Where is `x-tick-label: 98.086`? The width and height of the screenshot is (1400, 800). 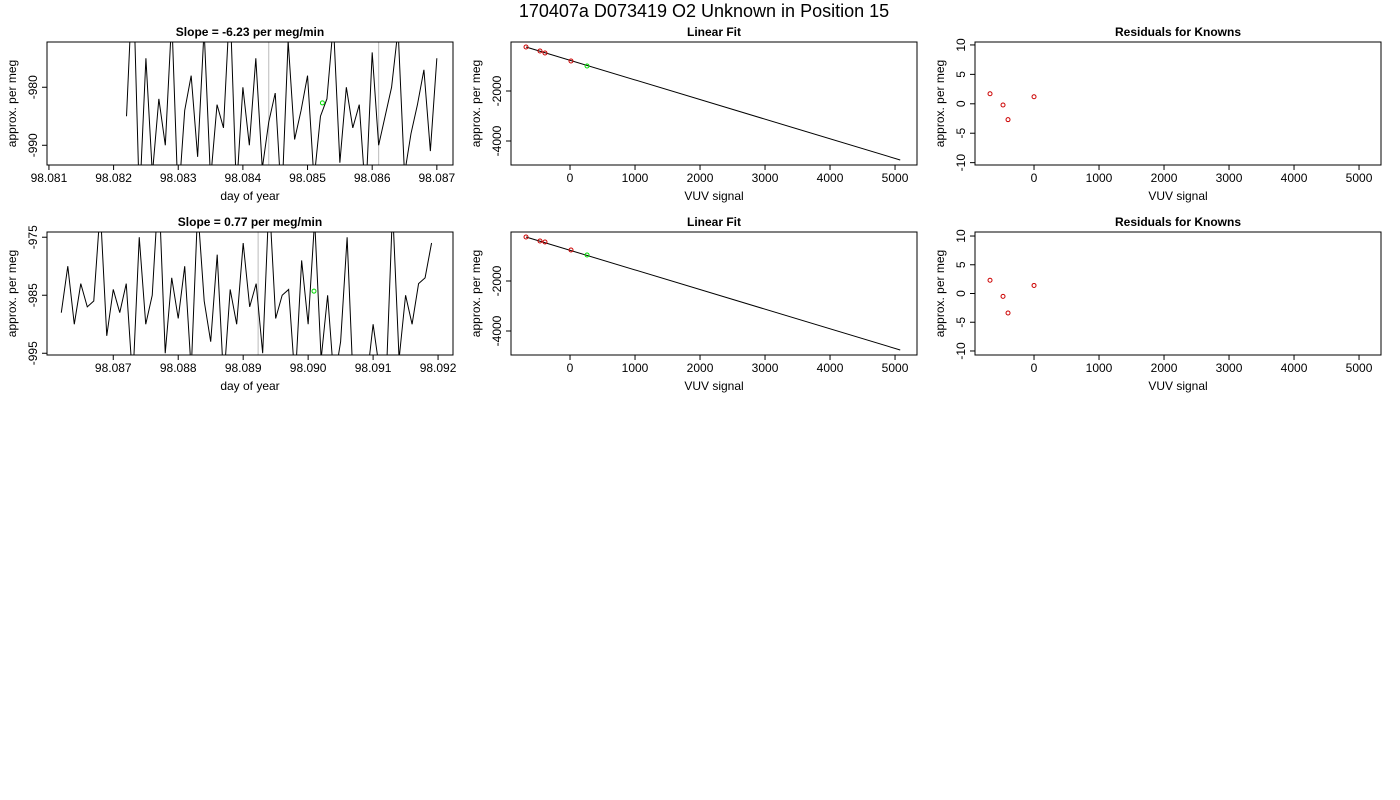 x-tick-label: 98.086 is located at coordinates (372, 178).